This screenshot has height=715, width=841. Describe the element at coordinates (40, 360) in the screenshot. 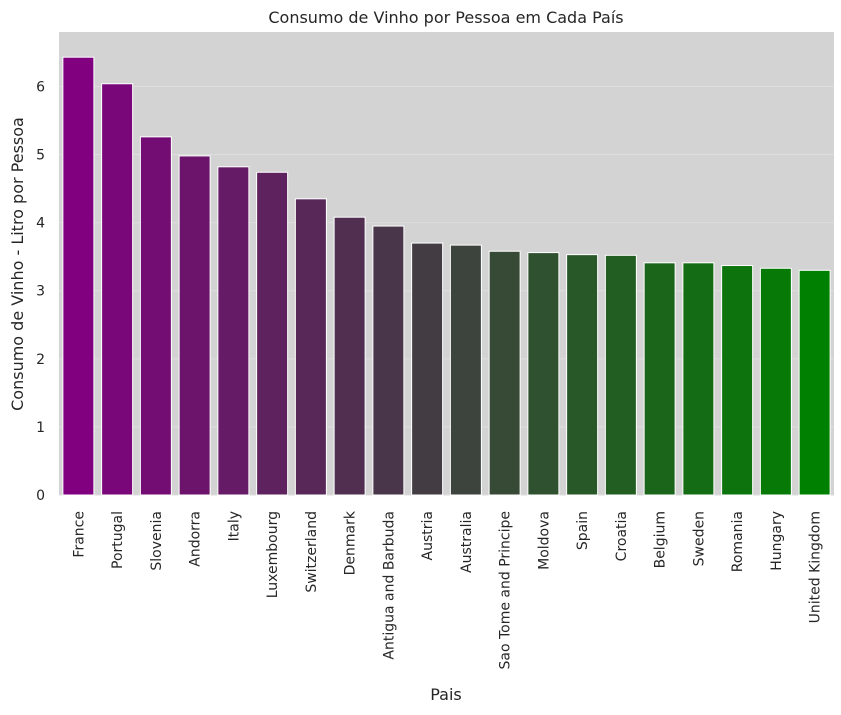

I see `y-tick-label: 2` at that location.